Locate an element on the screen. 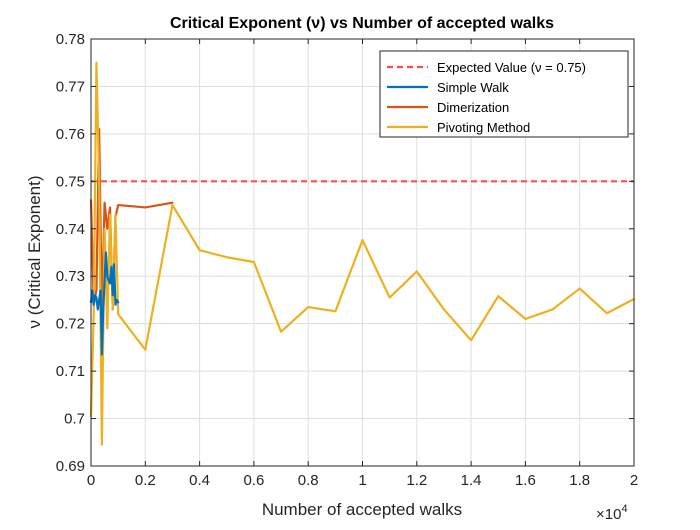 The height and width of the screenshot is (530, 700). y-tick-label: 0.69 is located at coordinates (70, 466).